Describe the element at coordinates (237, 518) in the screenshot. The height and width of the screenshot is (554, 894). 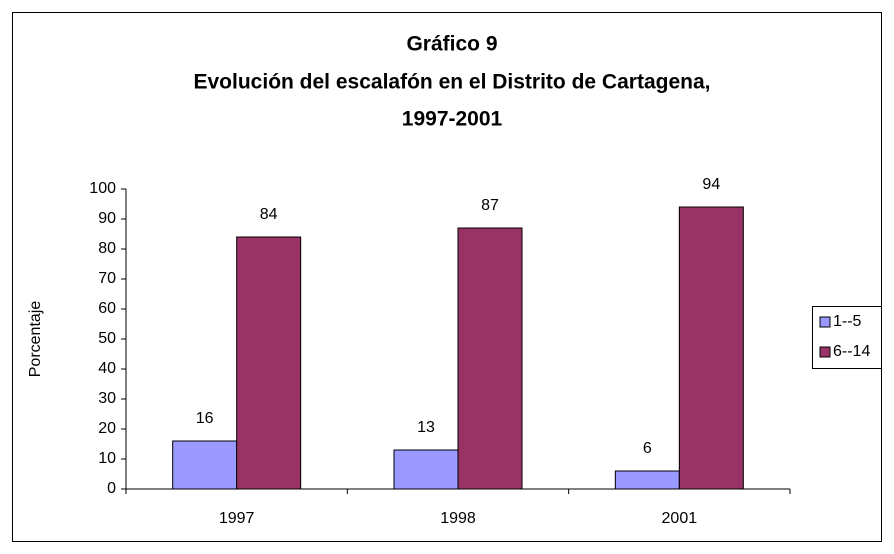
I see `x-tick-label: 1997` at that location.